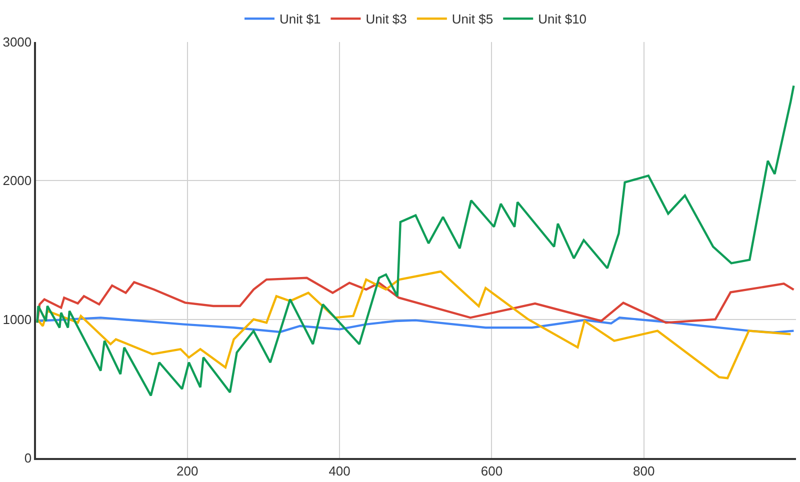  I want to click on legend-label: Unit $5, so click(473, 19).